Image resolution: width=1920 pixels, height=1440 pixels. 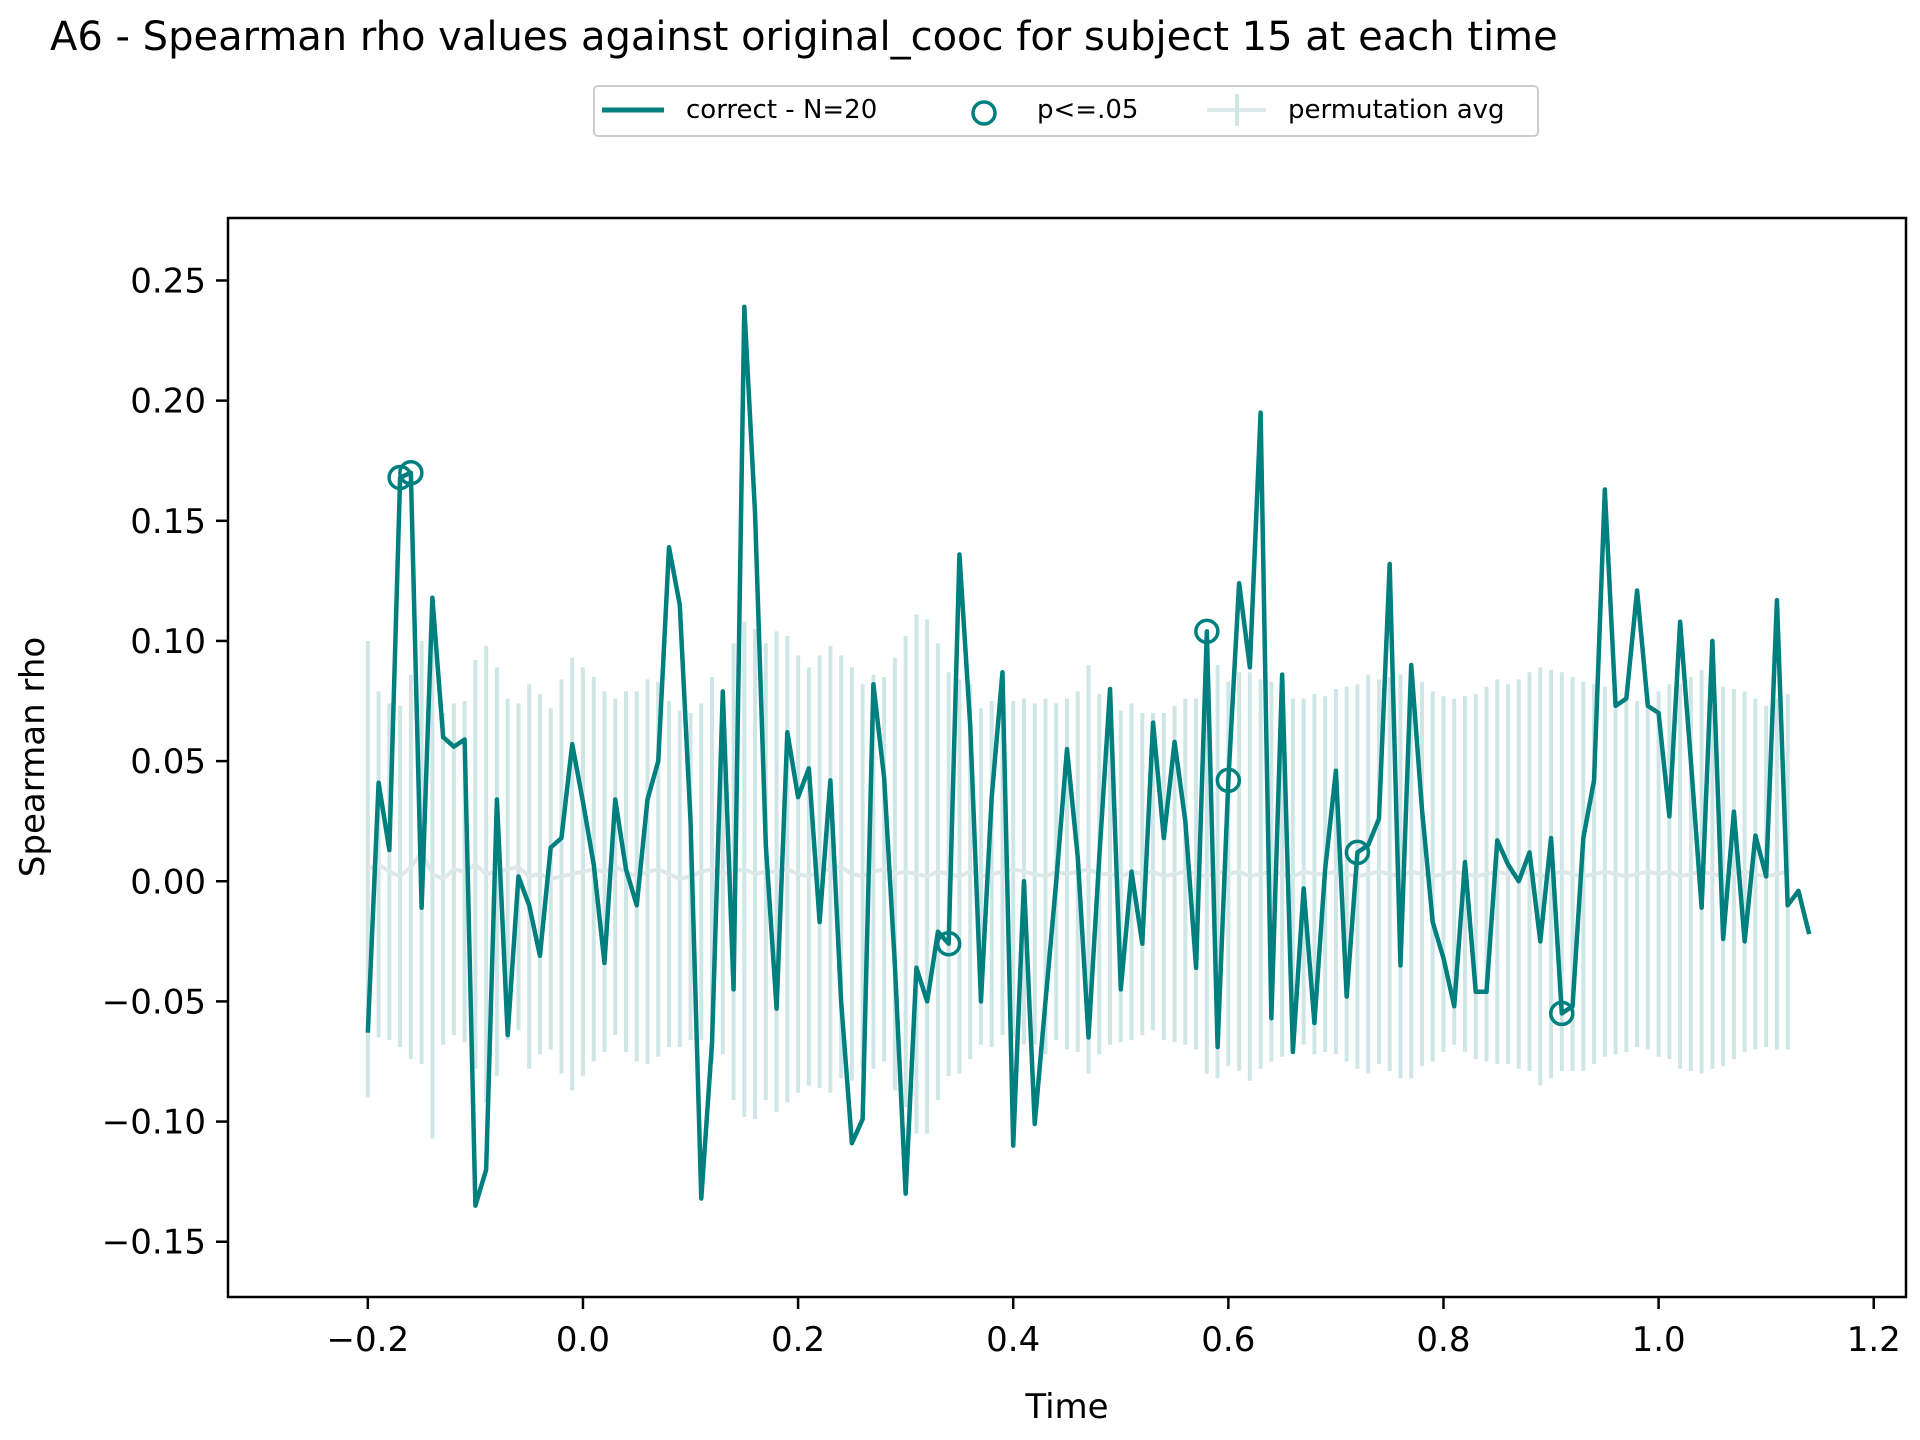 What do you see at coordinates (1396, 110) in the screenshot?
I see `legend-label-permutation: permutation avg` at bounding box center [1396, 110].